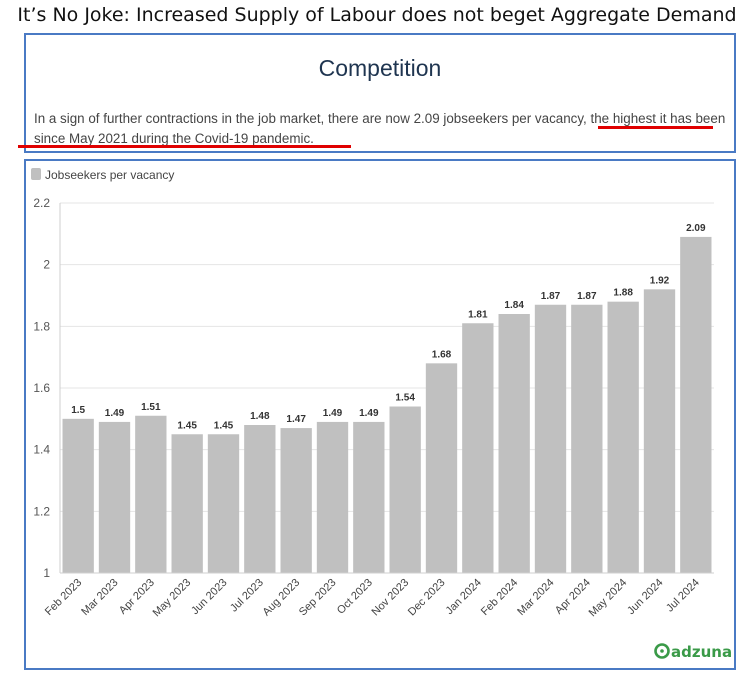 This screenshot has height=681, width=754. I want to click on adzuna-logo-mark, so click(662, 651).